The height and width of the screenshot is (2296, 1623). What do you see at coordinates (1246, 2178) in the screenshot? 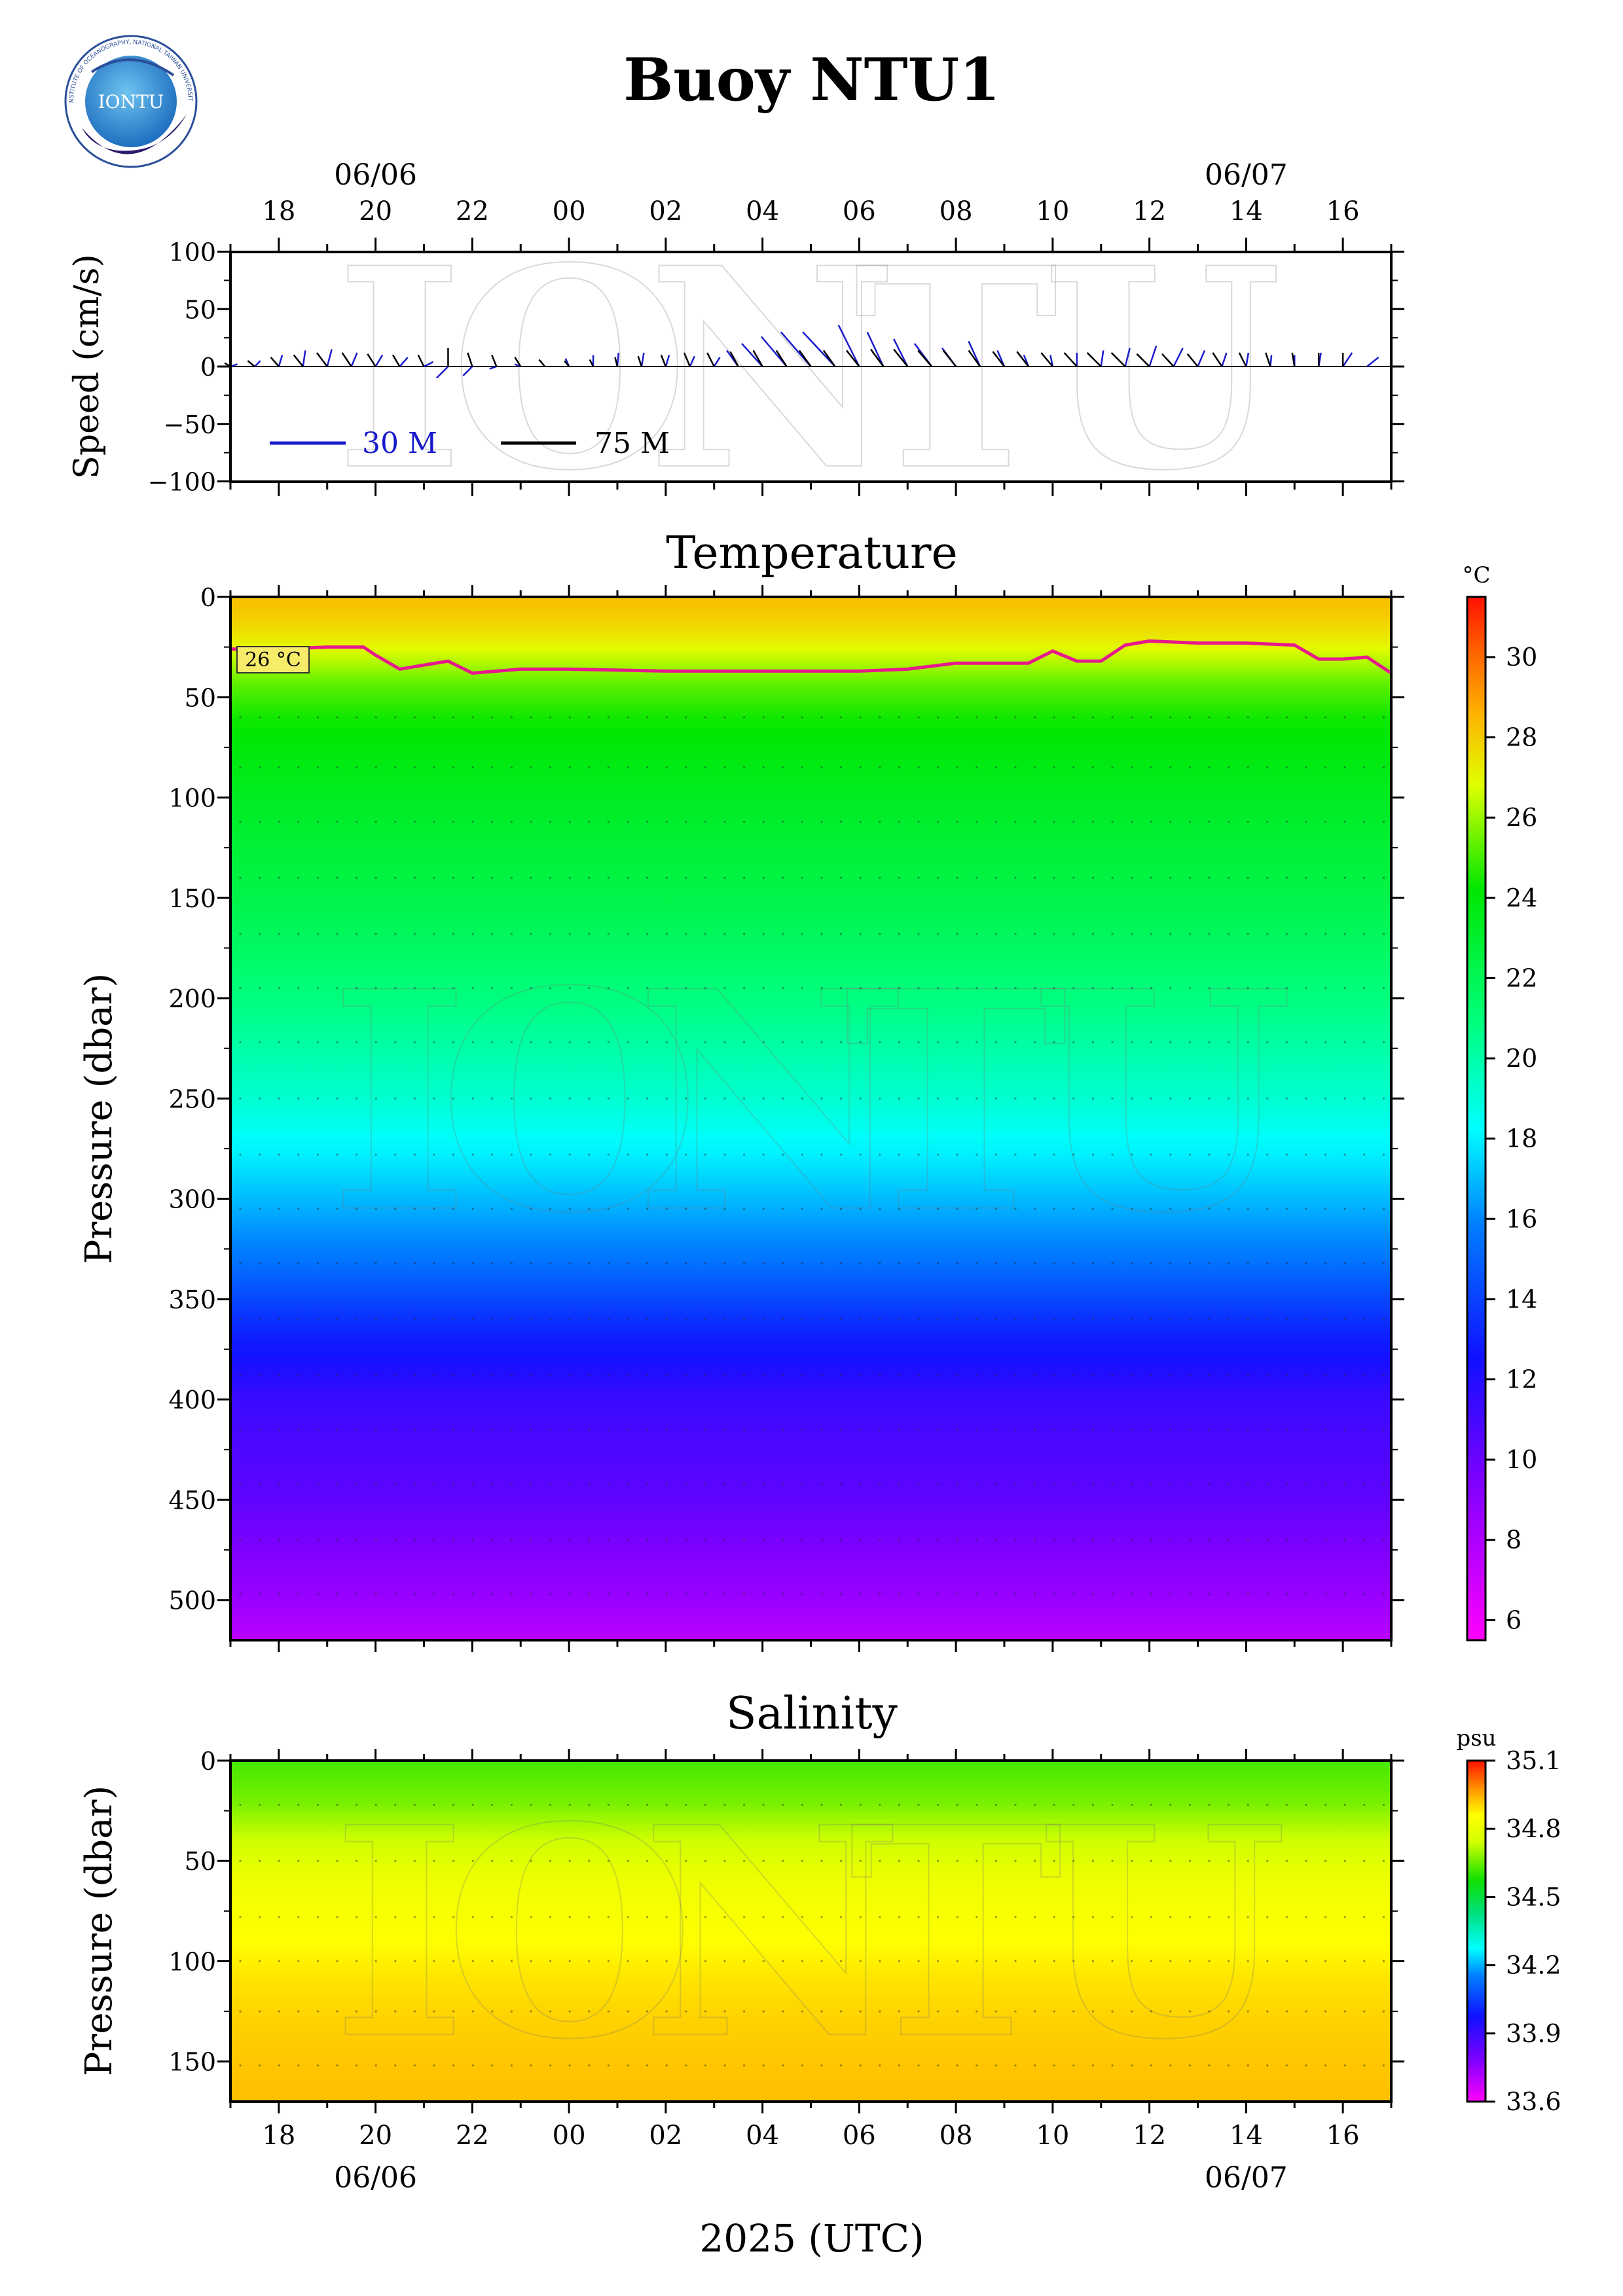
I see `bottom-date-label: 06/07` at bounding box center [1246, 2178].